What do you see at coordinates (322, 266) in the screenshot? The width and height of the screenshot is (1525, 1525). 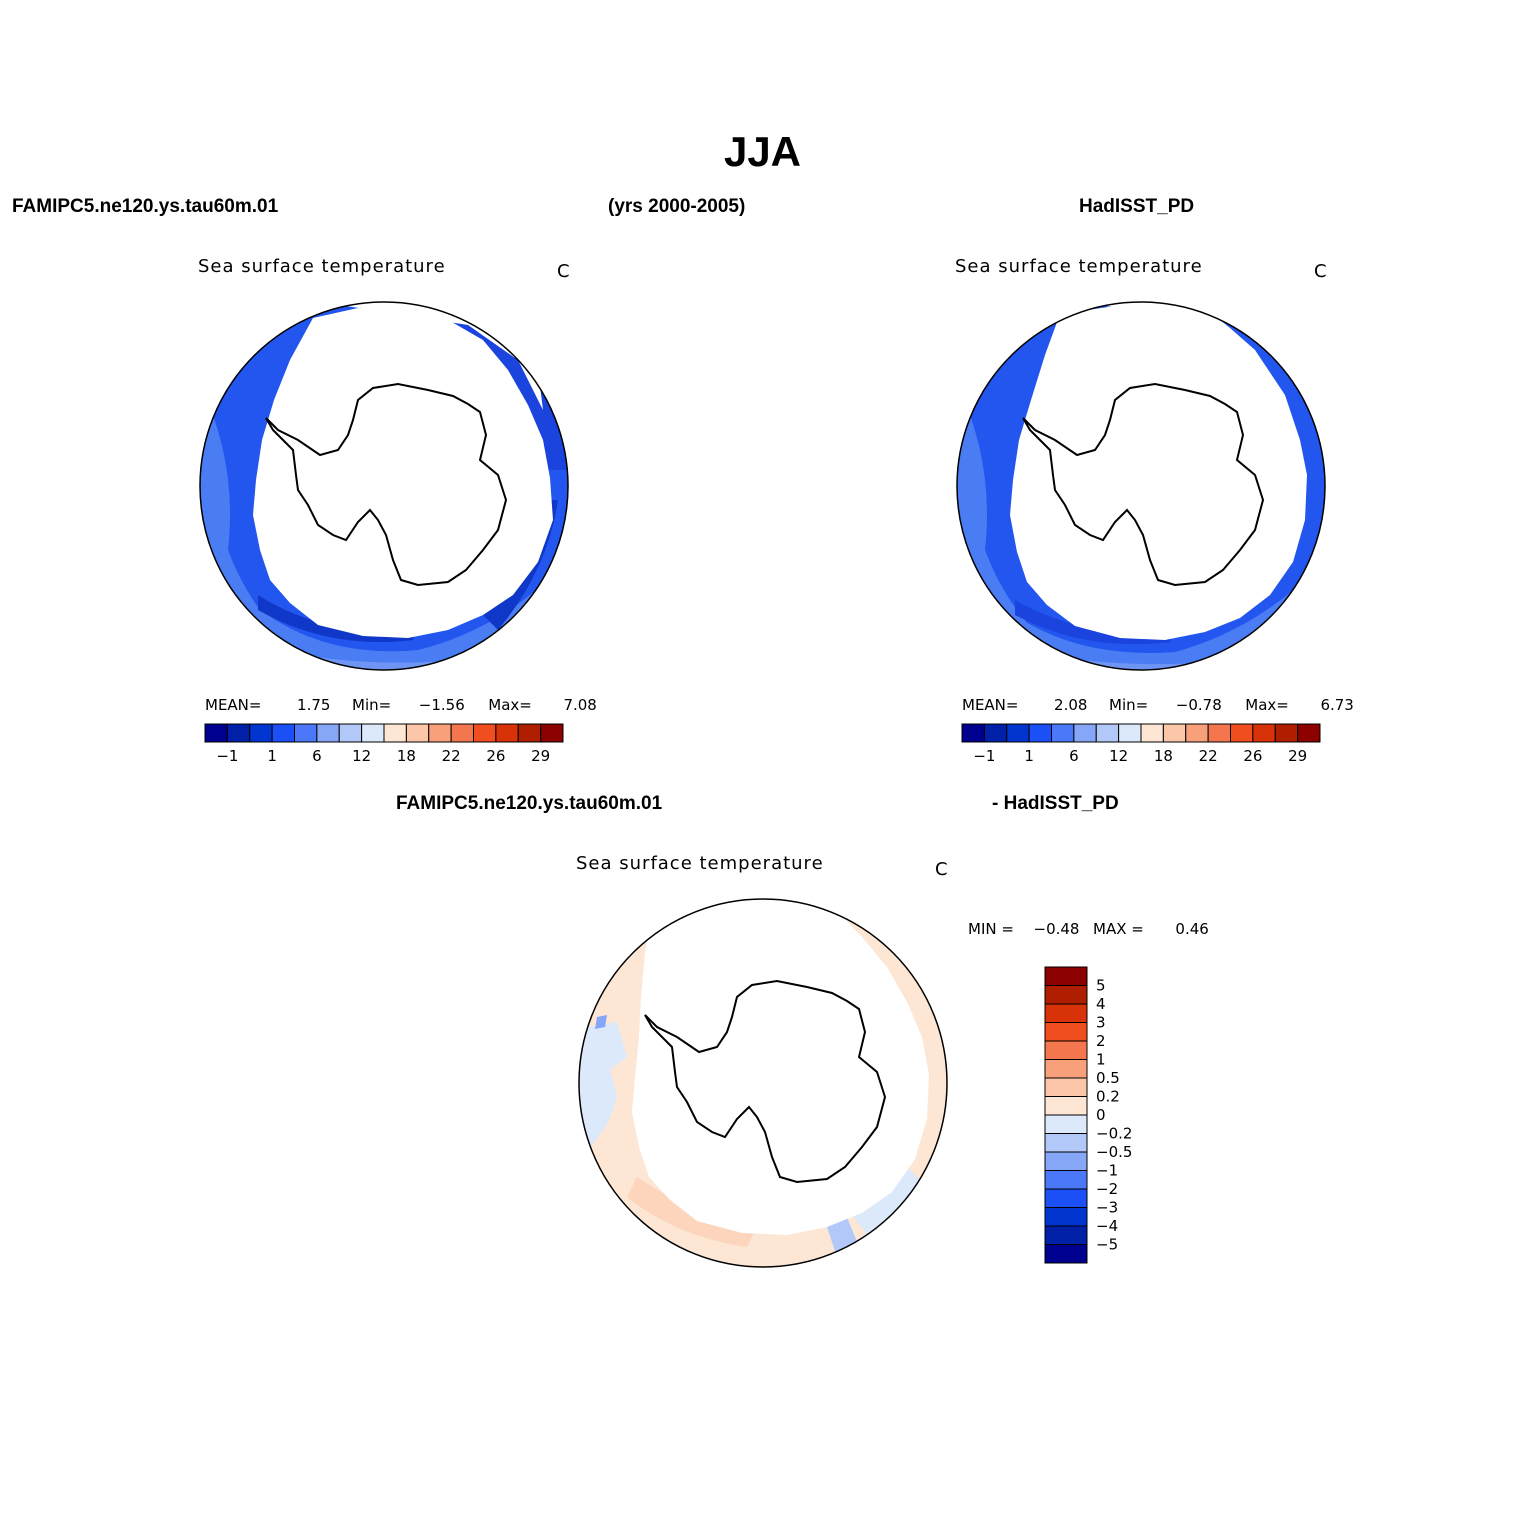 I see `panel-model-title: Sea surface temperature` at bounding box center [322, 266].